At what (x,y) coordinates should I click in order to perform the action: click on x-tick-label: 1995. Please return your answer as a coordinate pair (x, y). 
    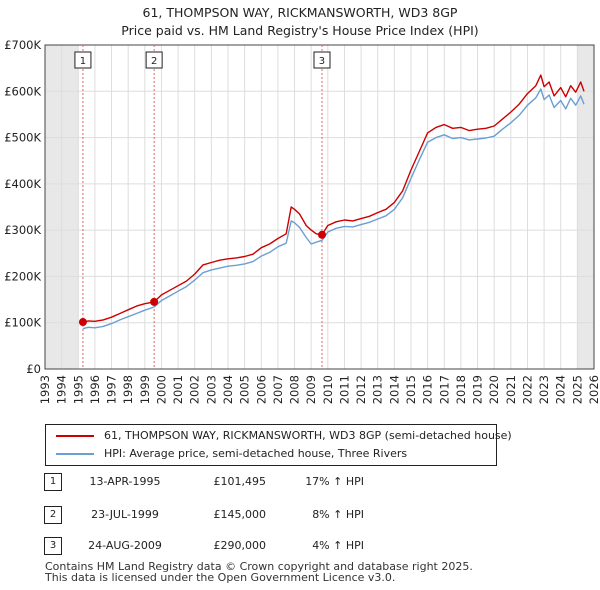
    Looking at the image, I should click on (78, 389).